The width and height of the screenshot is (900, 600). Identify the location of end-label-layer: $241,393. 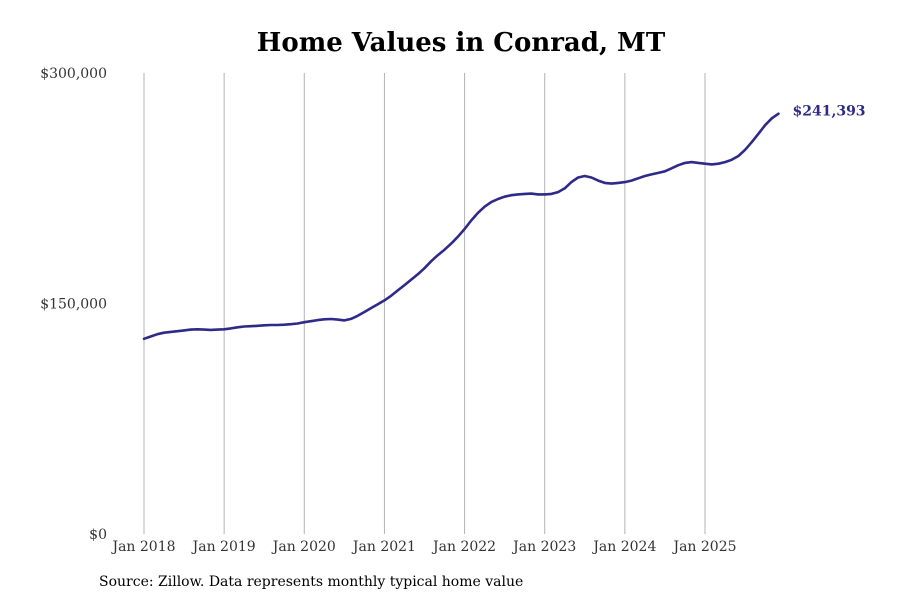
(828, 112).